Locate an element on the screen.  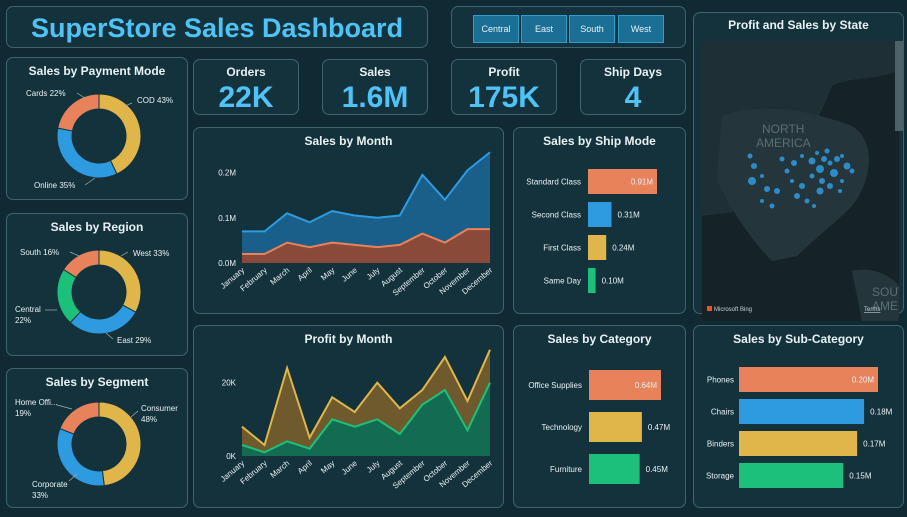
ship_mode-cat-1: Second Class is located at coordinates (556, 215).